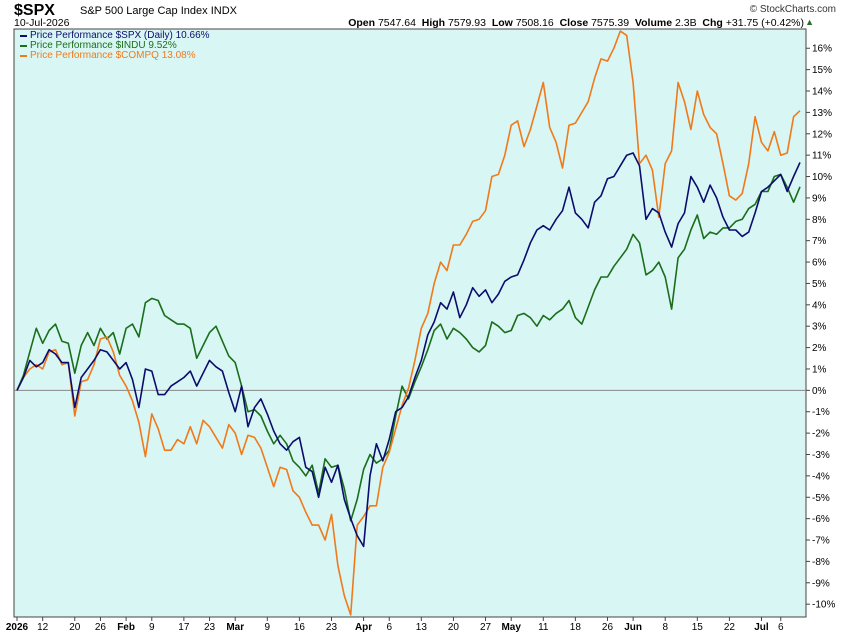 The image size is (850, 633). What do you see at coordinates (534, 23) in the screenshot?
I see `low-value: 7508.16` at bounding box center [534, 23].